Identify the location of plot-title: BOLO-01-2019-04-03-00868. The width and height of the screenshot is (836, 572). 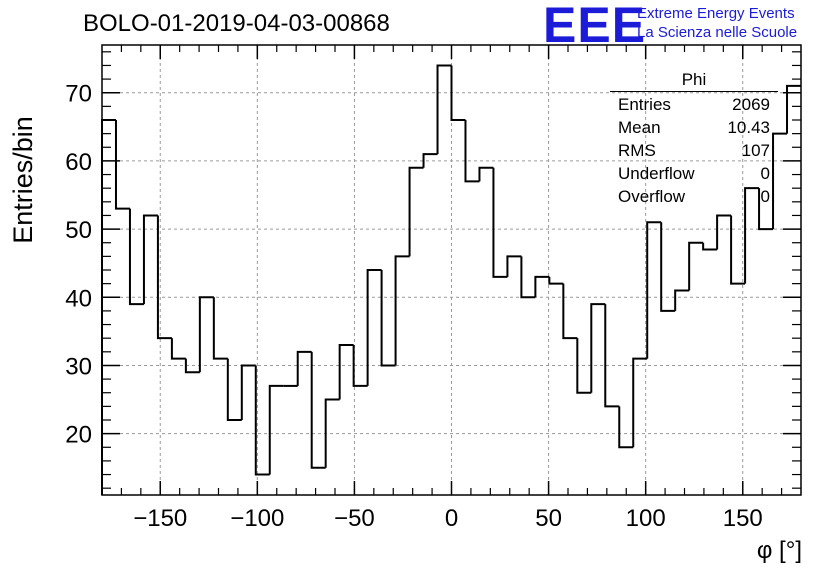
(236, 23).